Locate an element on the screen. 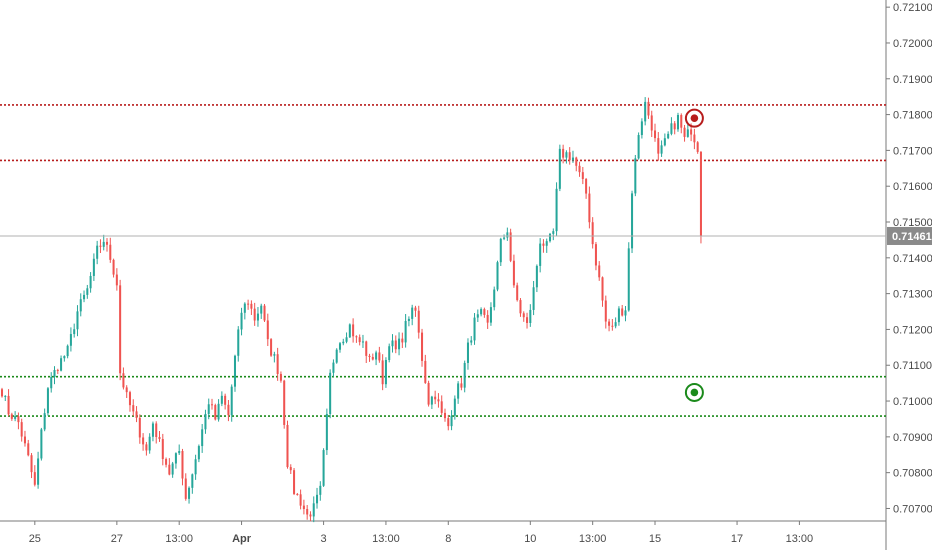  y-tick-label: 0.71600 is located at coordinates (912, 187).